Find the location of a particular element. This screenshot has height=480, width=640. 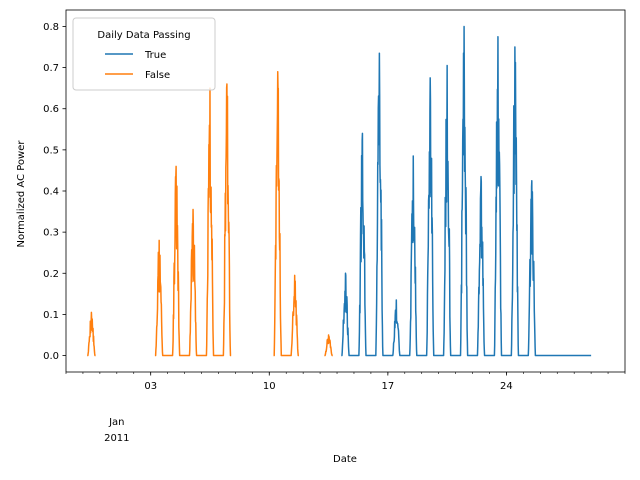

y-tick-label: 0.8 is located at coordinates (51, 27).